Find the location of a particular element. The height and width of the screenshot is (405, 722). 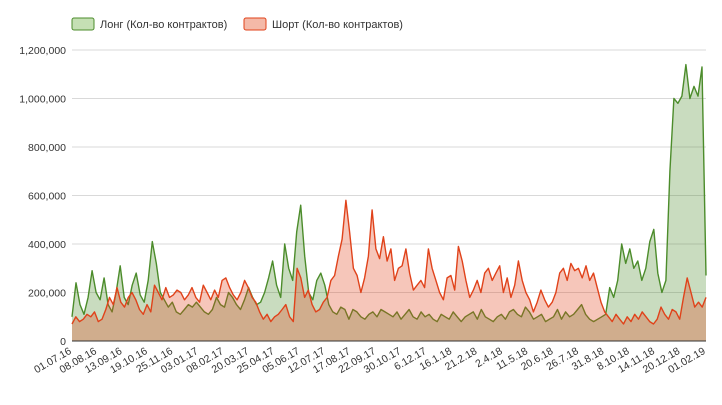

y-tick-label: 800,000 is located at coordinates (47, 148).